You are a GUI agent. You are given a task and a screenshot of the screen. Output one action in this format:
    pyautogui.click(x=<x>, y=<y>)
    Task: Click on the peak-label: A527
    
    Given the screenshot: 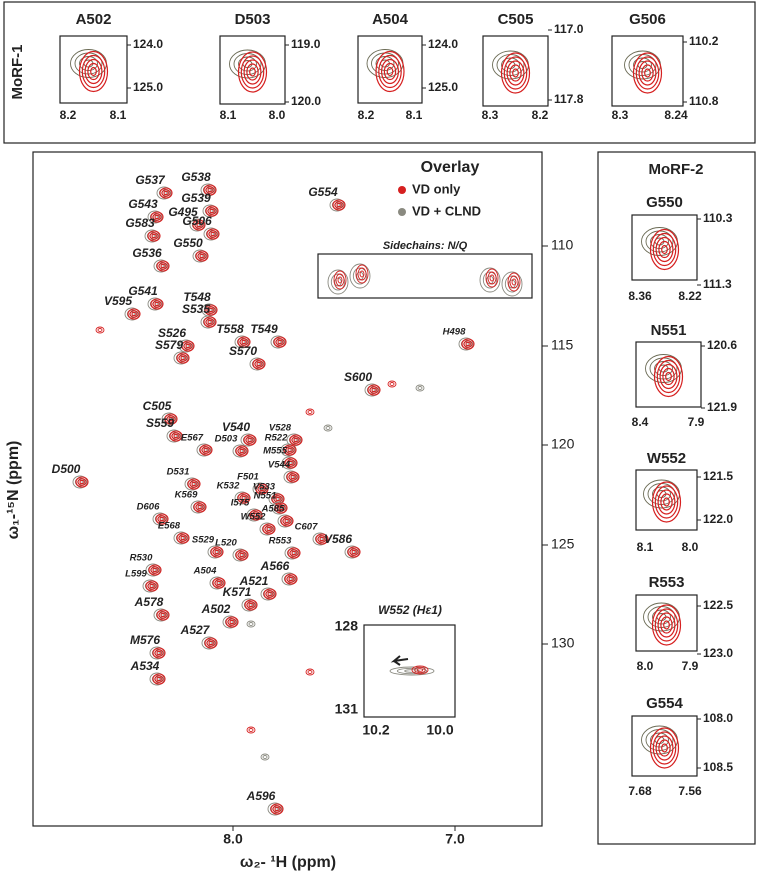 What is the action you would take?
    pyautogui.click(x=195, y=630)
    